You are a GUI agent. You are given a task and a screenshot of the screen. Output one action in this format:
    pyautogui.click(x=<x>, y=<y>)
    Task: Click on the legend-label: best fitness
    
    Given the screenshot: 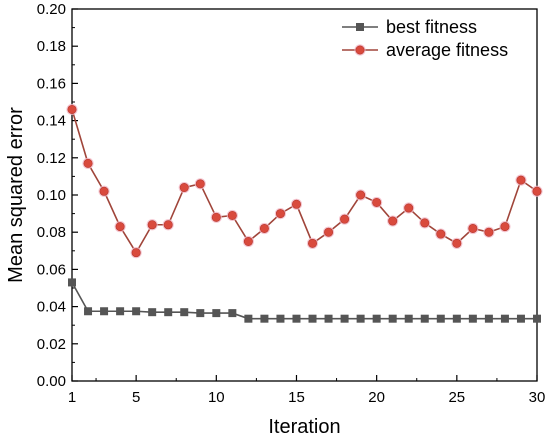 What is the action you would take?
    pyautogui.click(x=431, y=27)
    